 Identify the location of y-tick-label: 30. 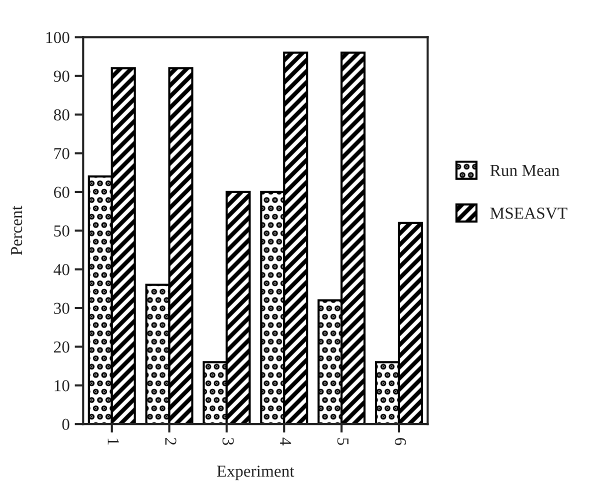
(62, 308).